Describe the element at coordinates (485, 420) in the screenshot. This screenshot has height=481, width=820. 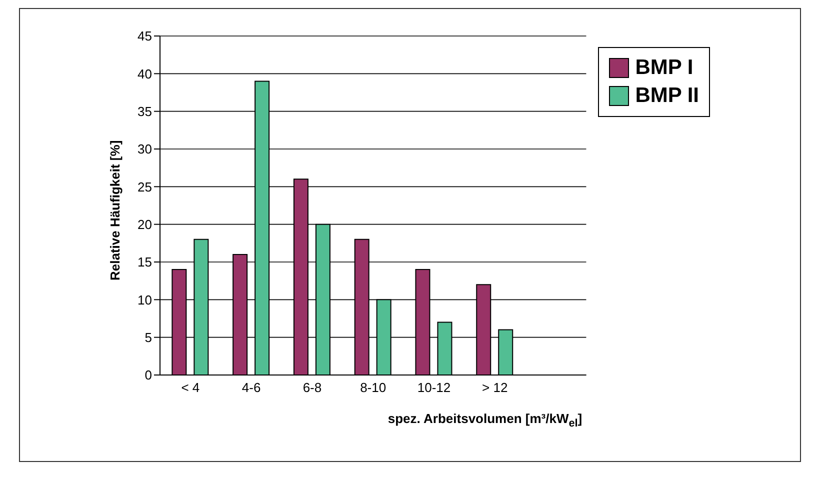
I see `x-axis-title: spez. Arbeitsvolumen [m³/kW$_{el}$]` at that location.